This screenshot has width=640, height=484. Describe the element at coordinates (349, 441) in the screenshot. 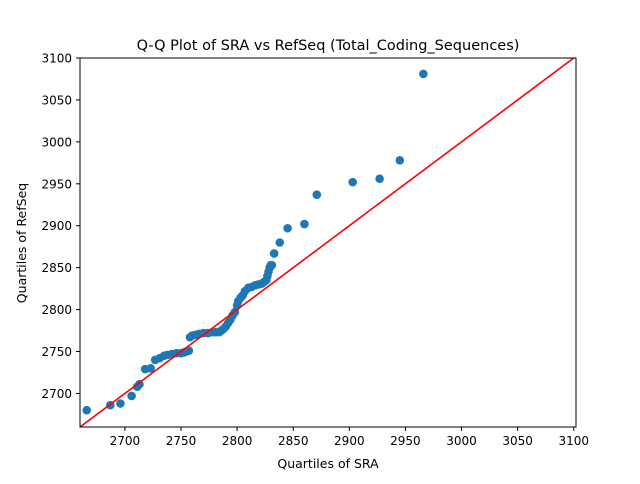

I see `x-tick-label: 2900` at that location.